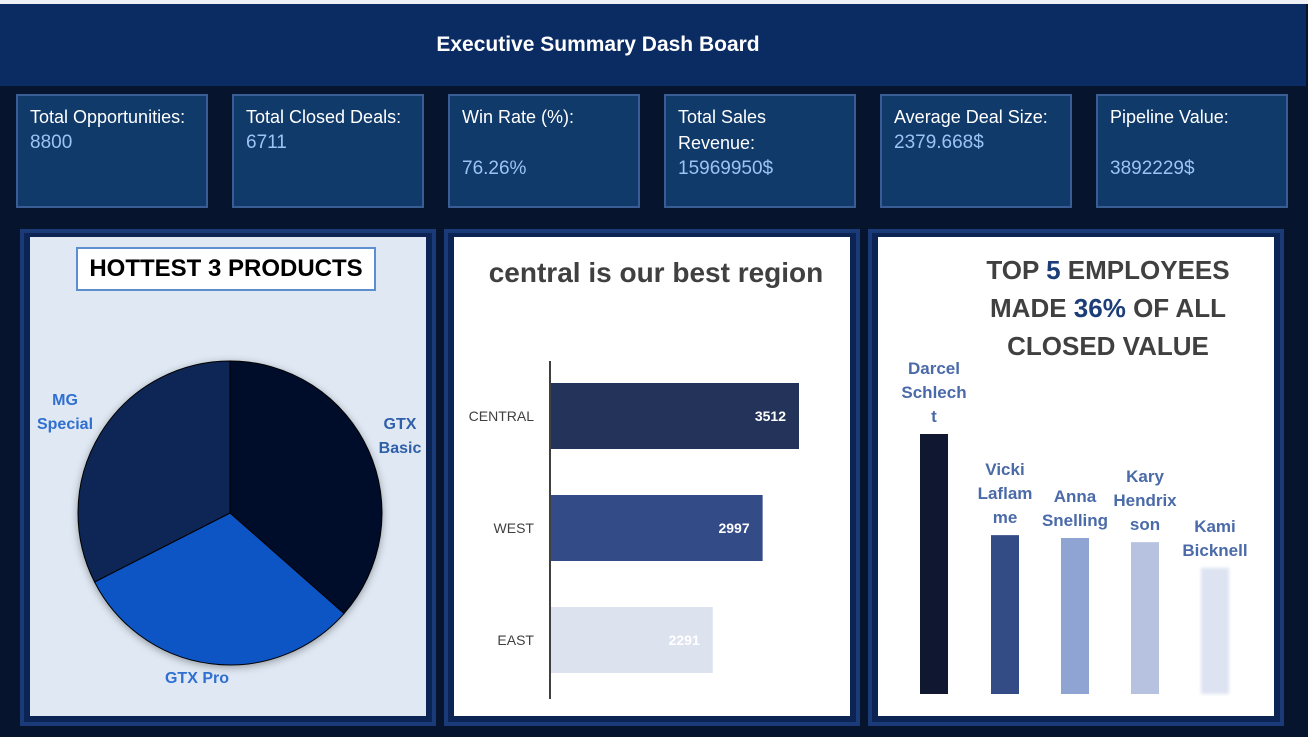 The width and height of the screenshot is (1308, 737). Describe the element at coordinates (1145, 500) in the screenshot. I see `employee-name-label: Kary Hendrix son` at that location.